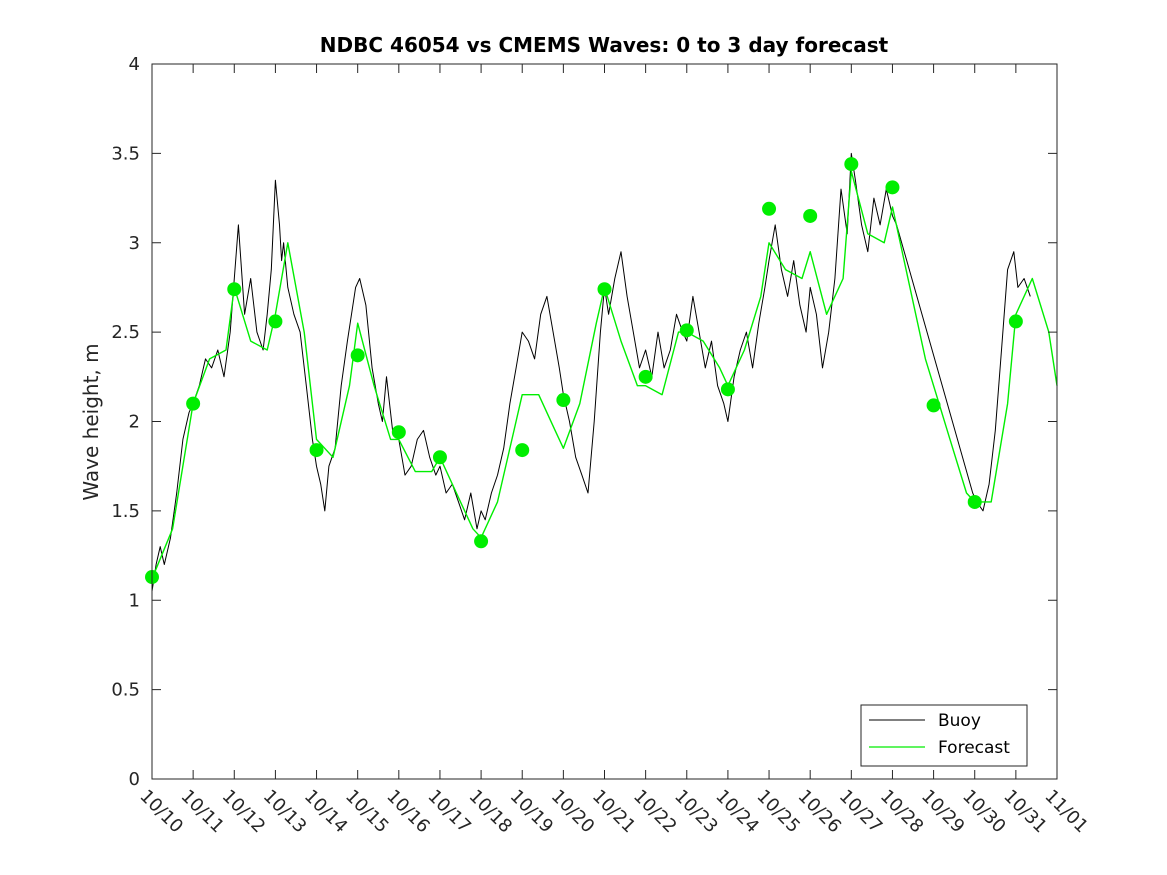  I want to click on legend-box, so click(944, 735).